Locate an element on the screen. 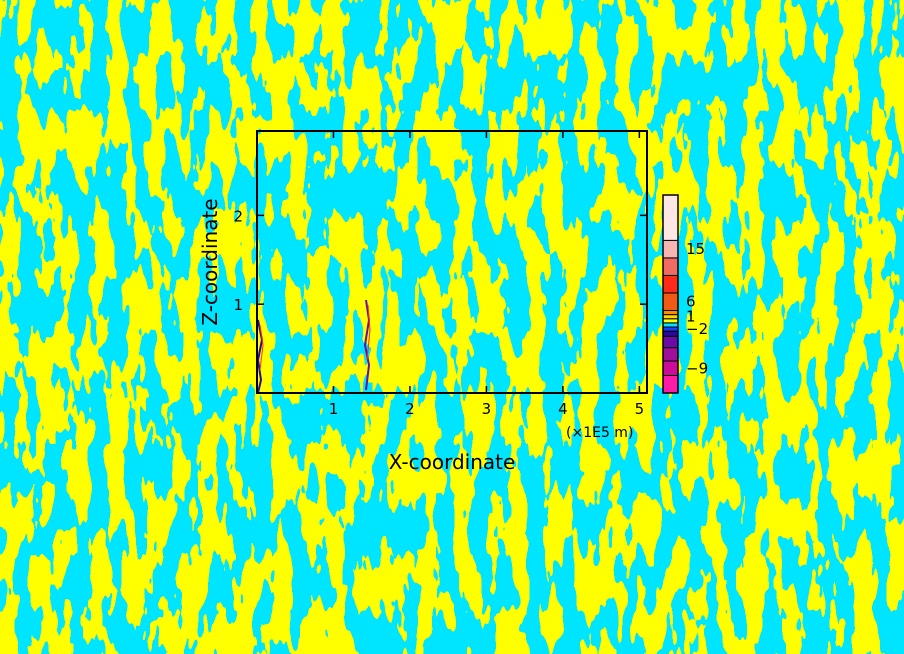  colorbar-tick-label: 15 is located at coordinates (695, 249).